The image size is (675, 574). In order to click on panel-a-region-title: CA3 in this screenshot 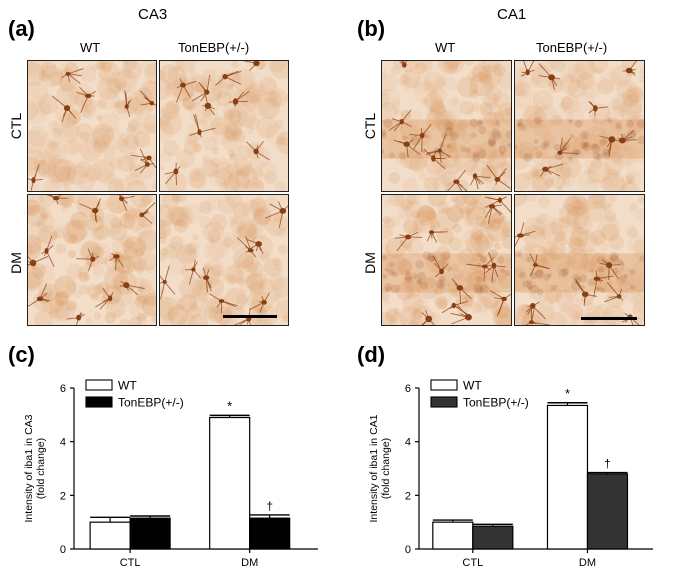, I will do `click(153, 14)`.